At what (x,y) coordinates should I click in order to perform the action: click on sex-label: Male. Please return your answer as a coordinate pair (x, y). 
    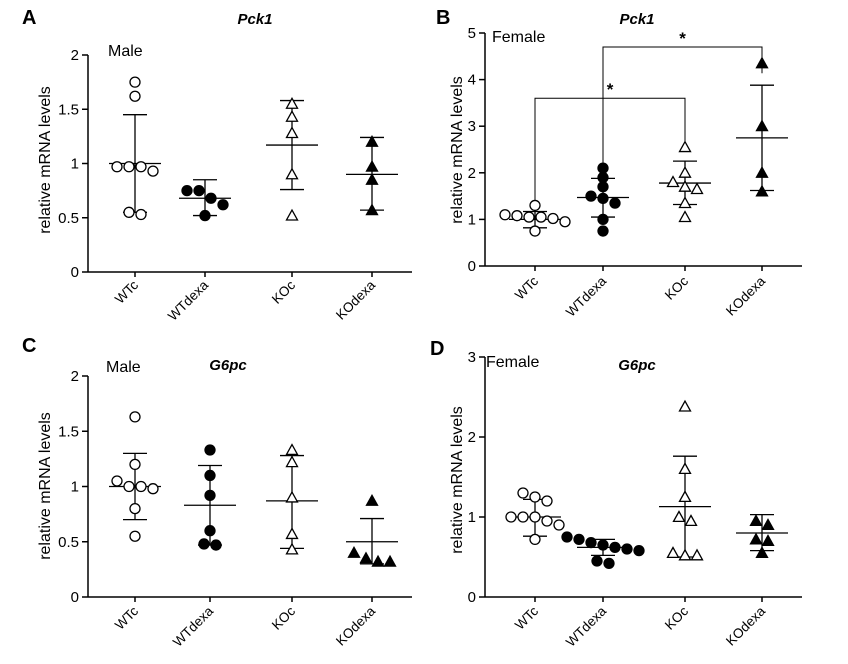
    Looking at the image, I should click on (123, 367).